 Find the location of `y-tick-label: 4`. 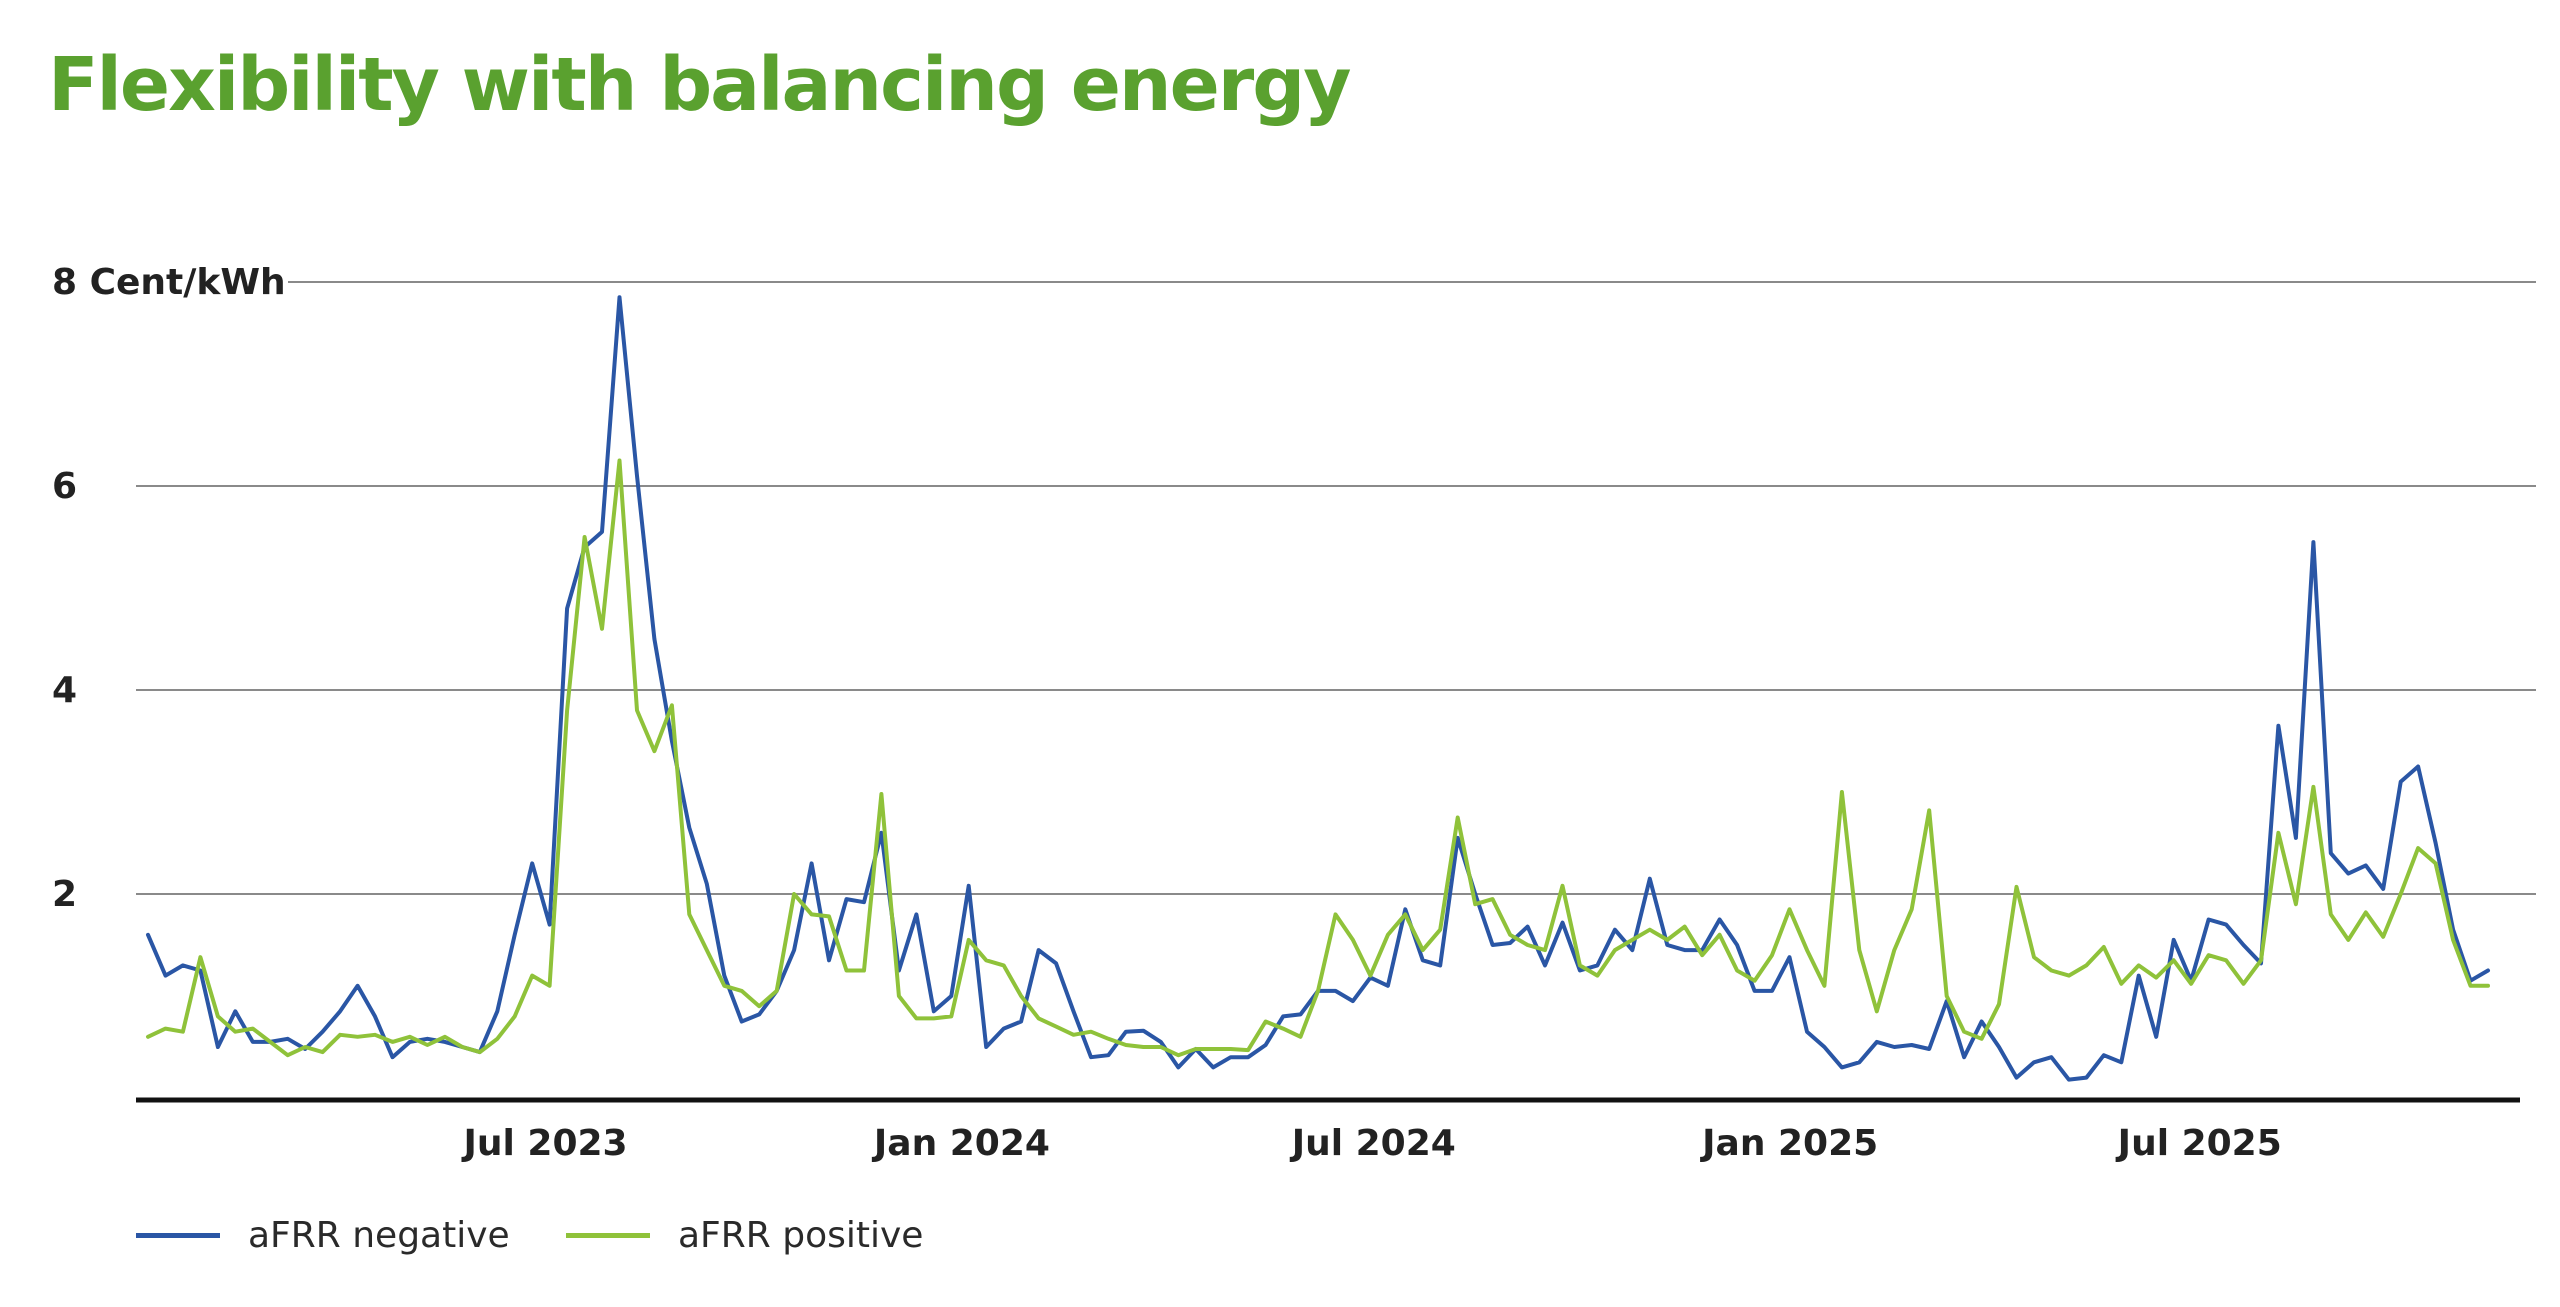

y-tick-label: 4 is located at coordinates (64, 690).